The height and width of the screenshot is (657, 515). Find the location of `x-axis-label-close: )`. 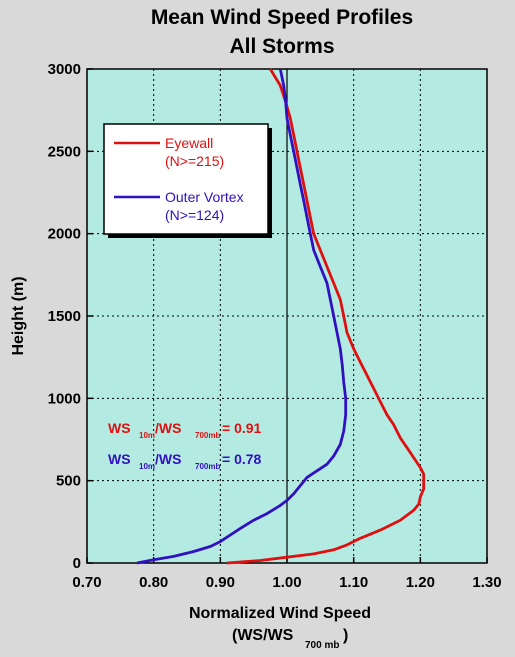

x-axis-label-close: ) is located at coordinates (345, 635).